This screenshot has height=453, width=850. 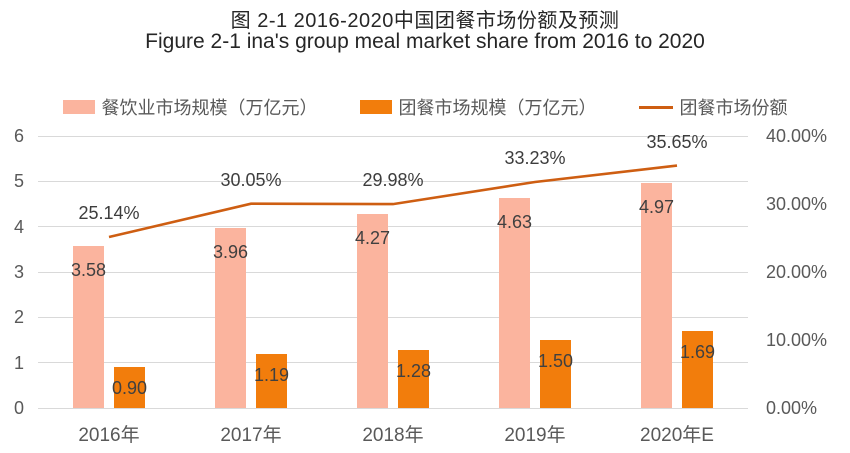 I want to click on bar-value-label: 1.50, so click(x=555, y=361).